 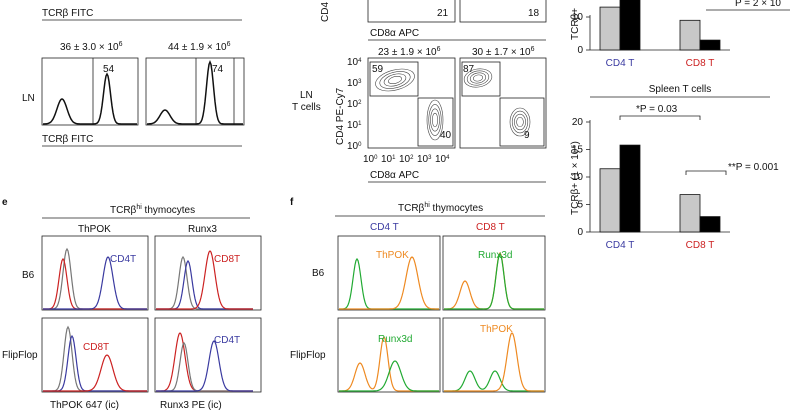 What do you see at coordinates (469, 69) in the screenshot?
I see `gate-value: 87` at bounding box center [469, 69].